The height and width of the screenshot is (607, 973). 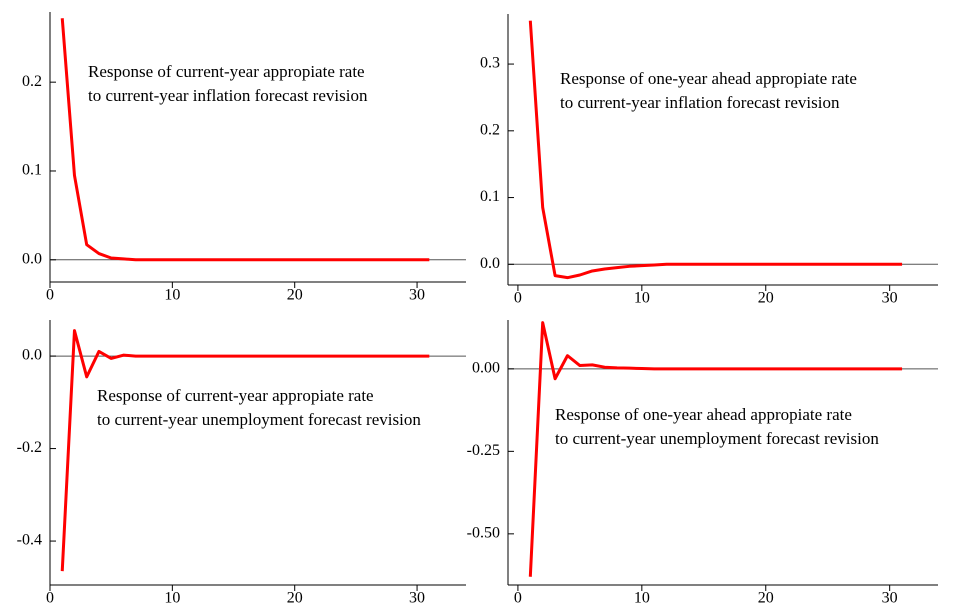 I want to click on y-tick-label: -0.50, so click(x=483, y=533).